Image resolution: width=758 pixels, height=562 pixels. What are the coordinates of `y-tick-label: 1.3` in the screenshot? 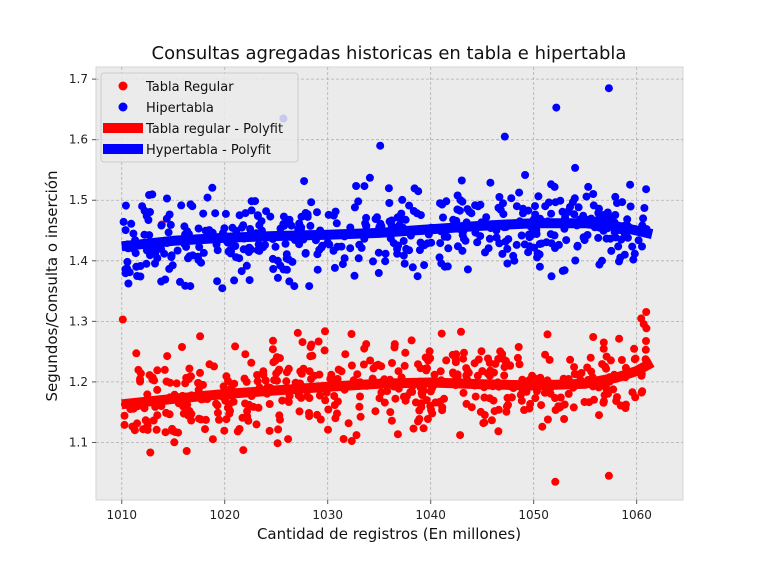 It's located at (78, 321).